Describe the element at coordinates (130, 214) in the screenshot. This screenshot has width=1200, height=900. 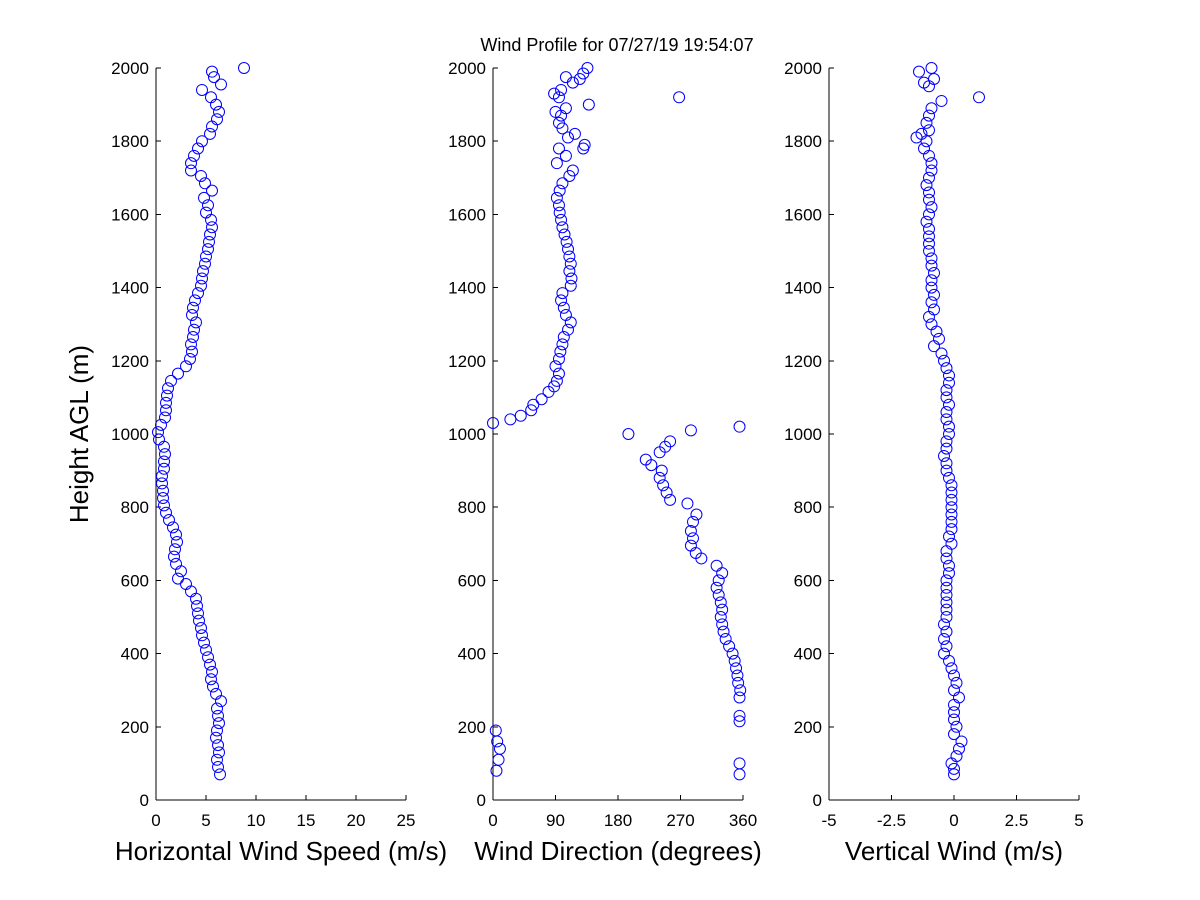
I see `speed-y-tick-label: 1600` at that location.